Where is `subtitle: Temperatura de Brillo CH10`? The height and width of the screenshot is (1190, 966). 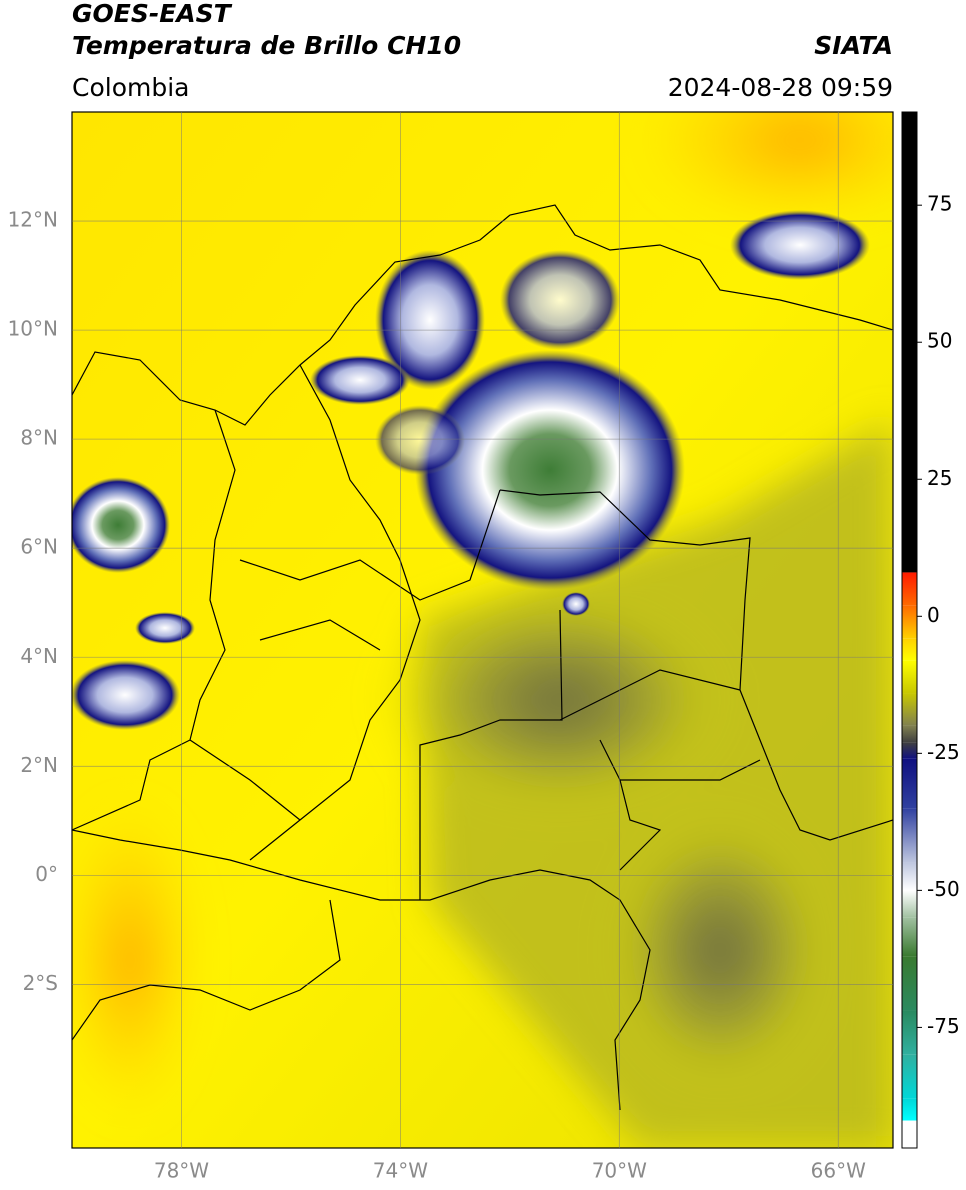
subtitle: Temperatura de Brillo CH10 is located at coordinates (266, 45).